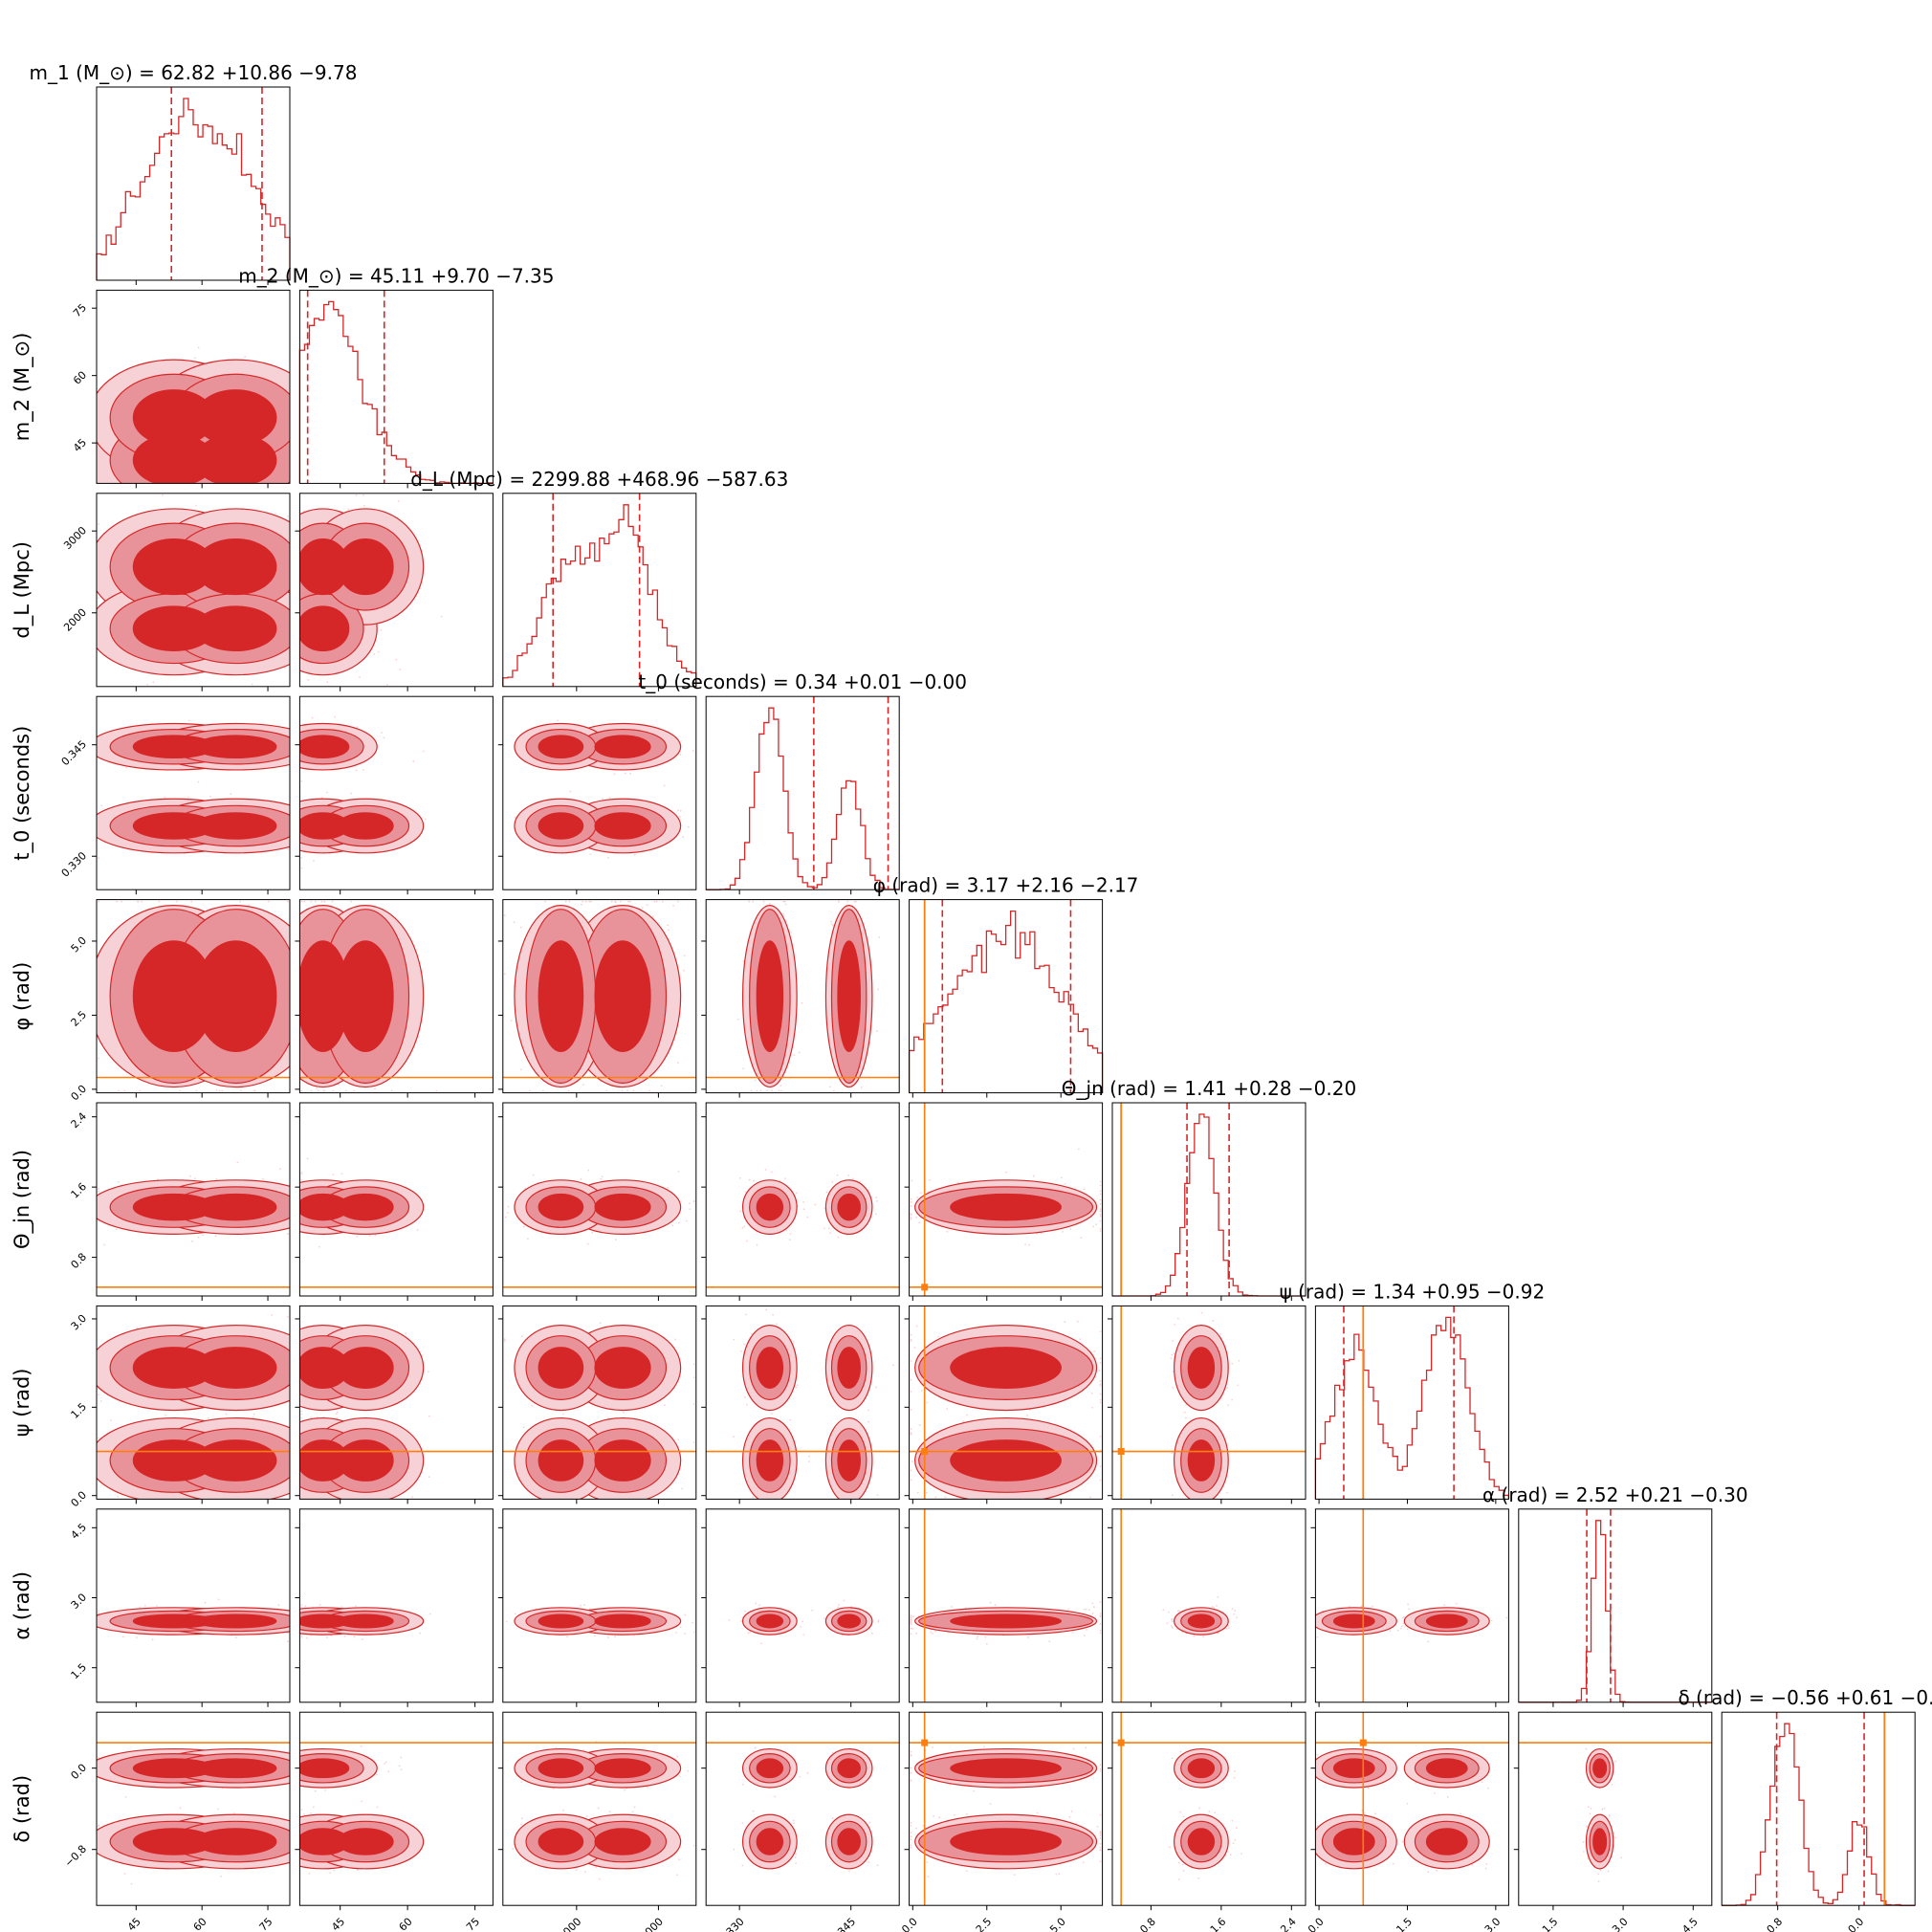 The height and width of the screenshot is (1932, 1932). I want to click on contour-panel-m1-psi, so click(193, 1407).